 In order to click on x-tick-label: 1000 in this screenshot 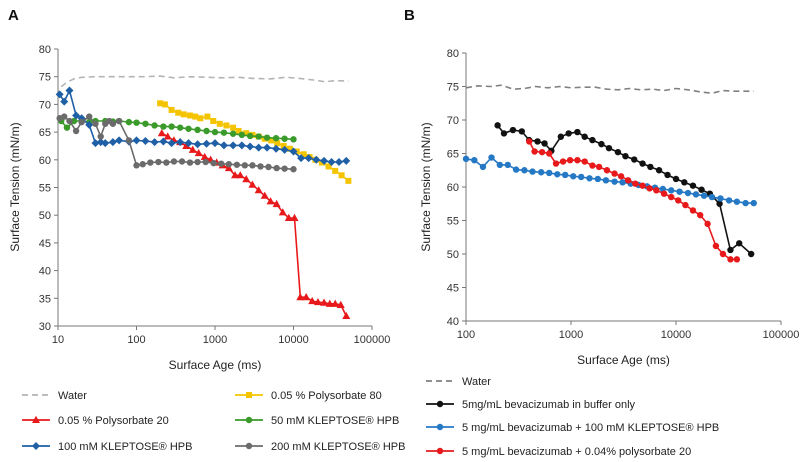, I will do `click(215, 340)`.